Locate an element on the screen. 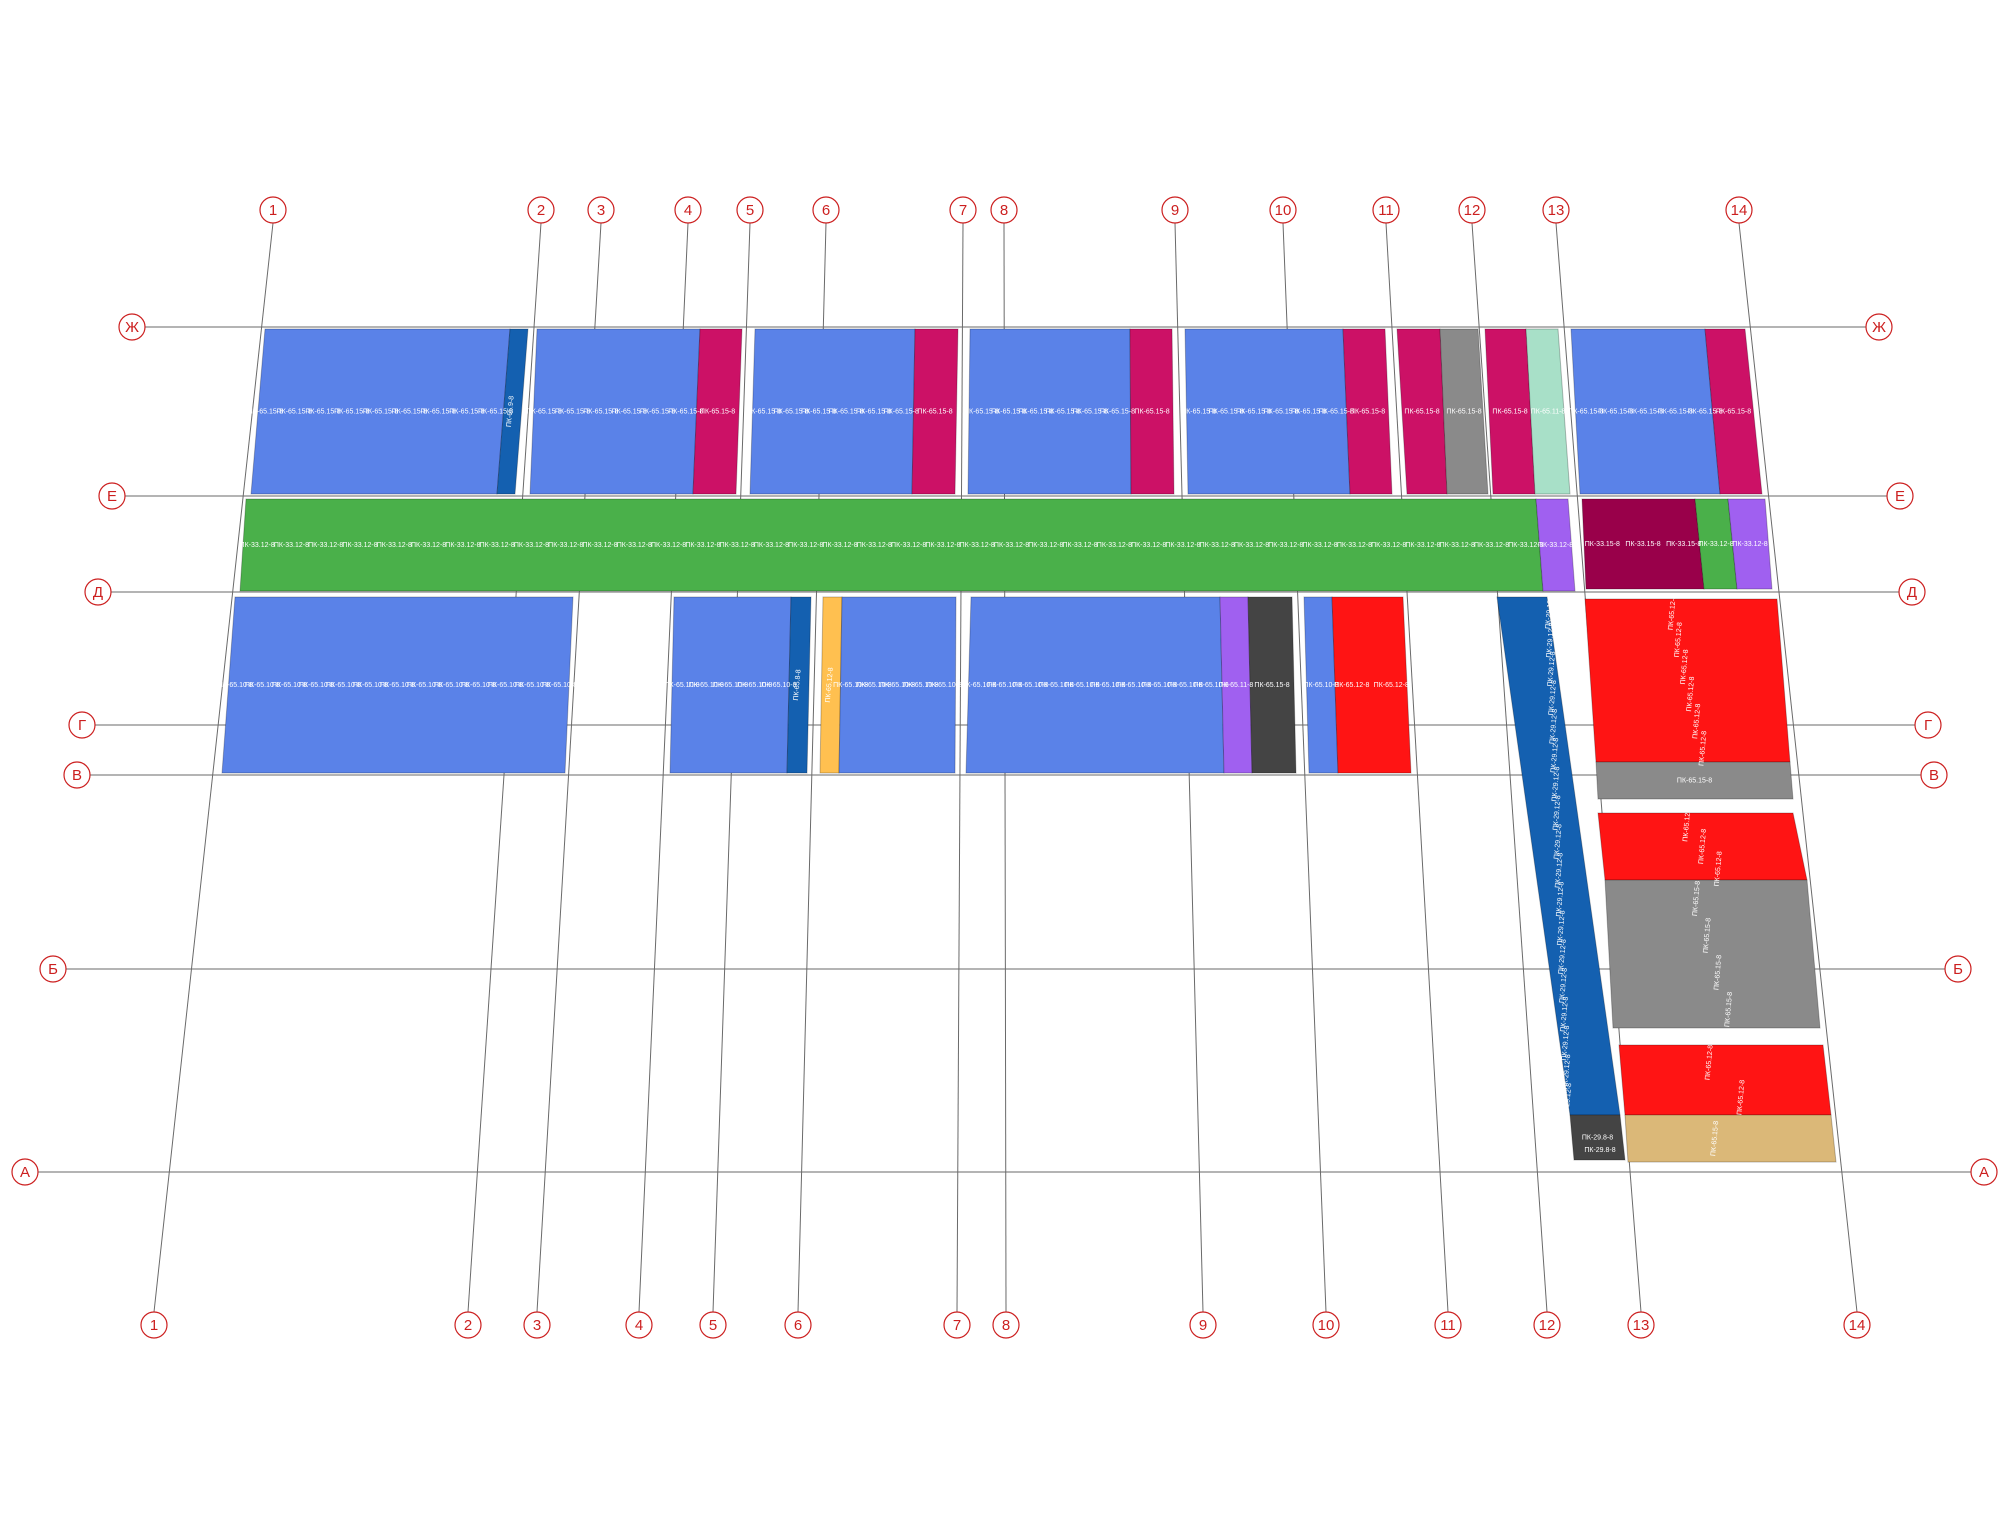 This screenshot has height=1531, width=2000. column-axis-marker-bottom-label: 8 is located at coordinates (1006, 1325).